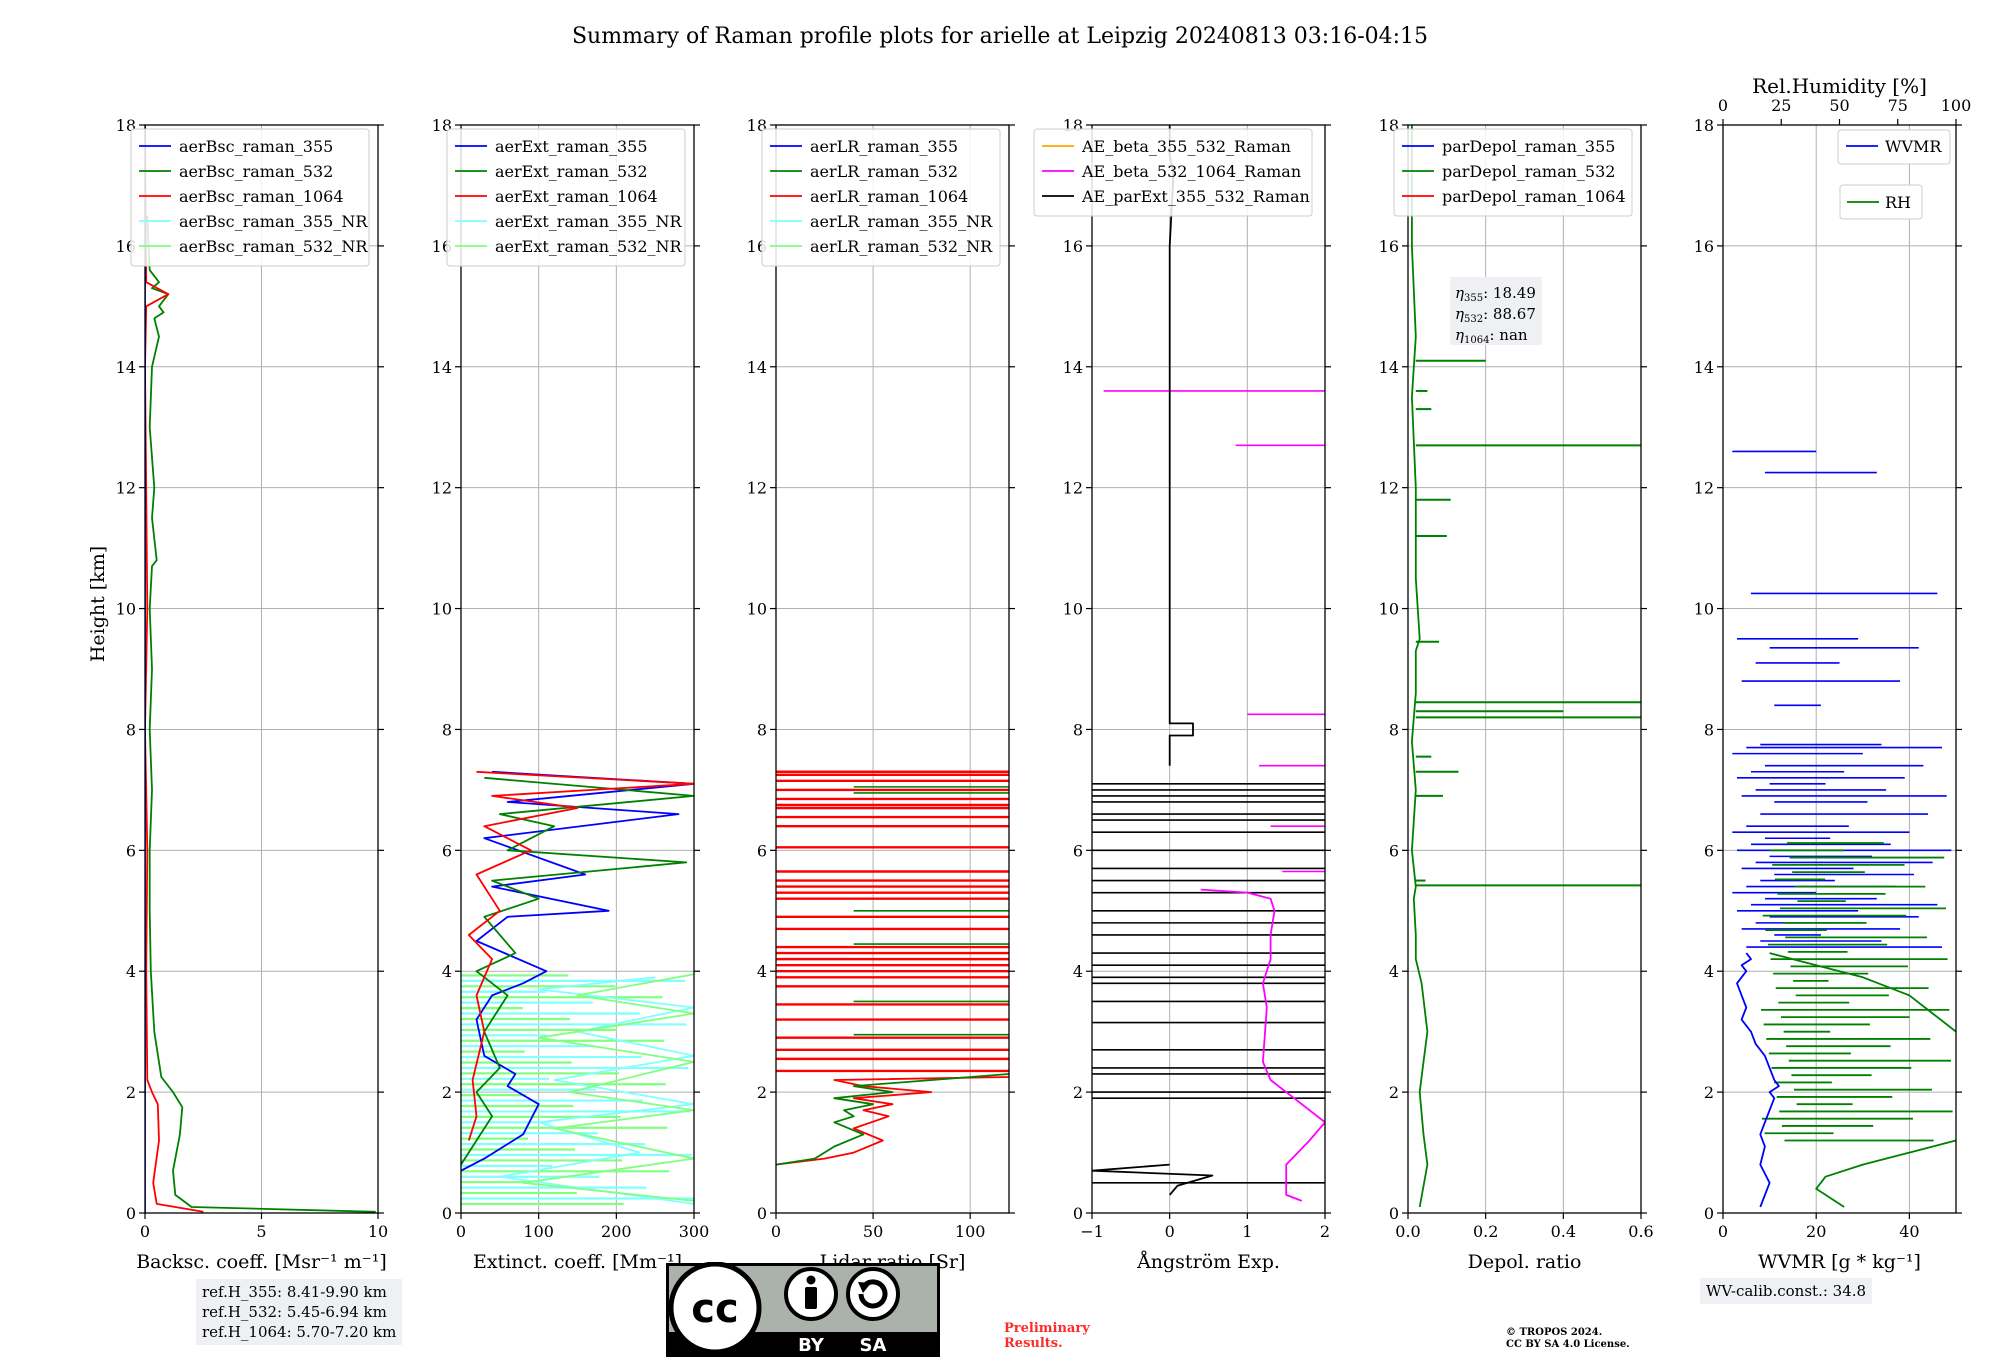 The image size is (2000, 1360). Describe the element at coordinates (873, 1345) in the screenshot. I see `cc-sa-label: SA` at that location.